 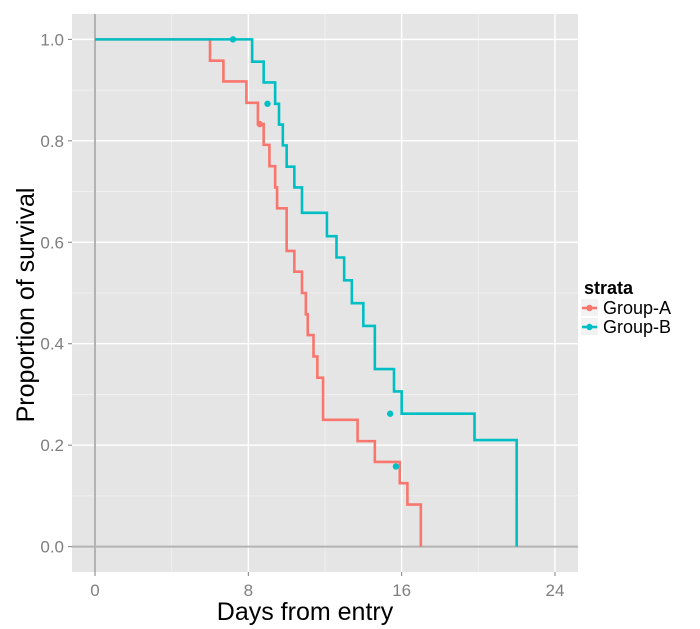 What do you see at coordinates (26, 305) in the screenshot?
I see `y-axis-title: Proportion of survival` at bounding box center [26, 305].